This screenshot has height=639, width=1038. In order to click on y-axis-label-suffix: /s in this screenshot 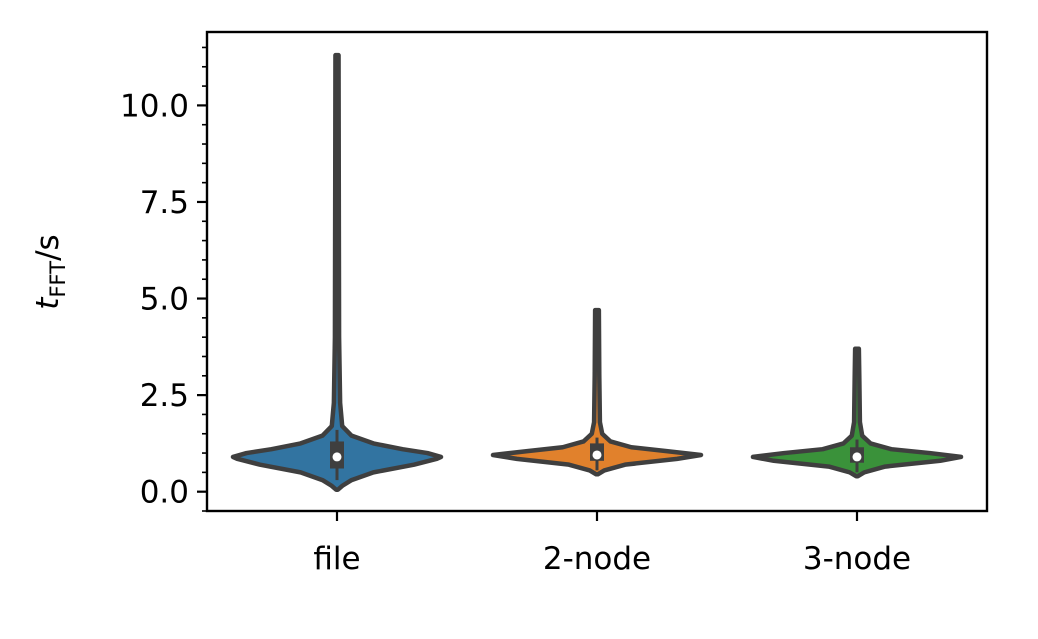, I will do `click(48, 247)`.